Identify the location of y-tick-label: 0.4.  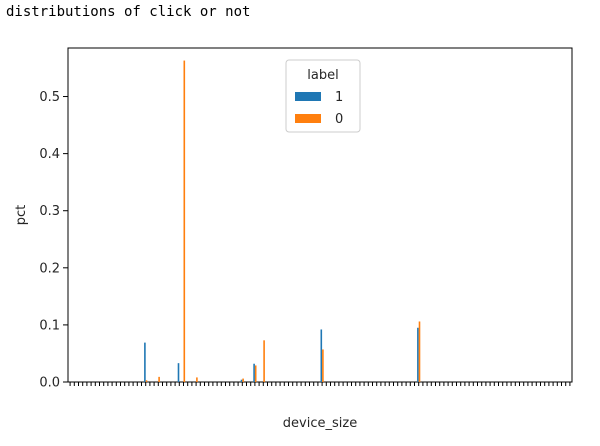
(49, 154).